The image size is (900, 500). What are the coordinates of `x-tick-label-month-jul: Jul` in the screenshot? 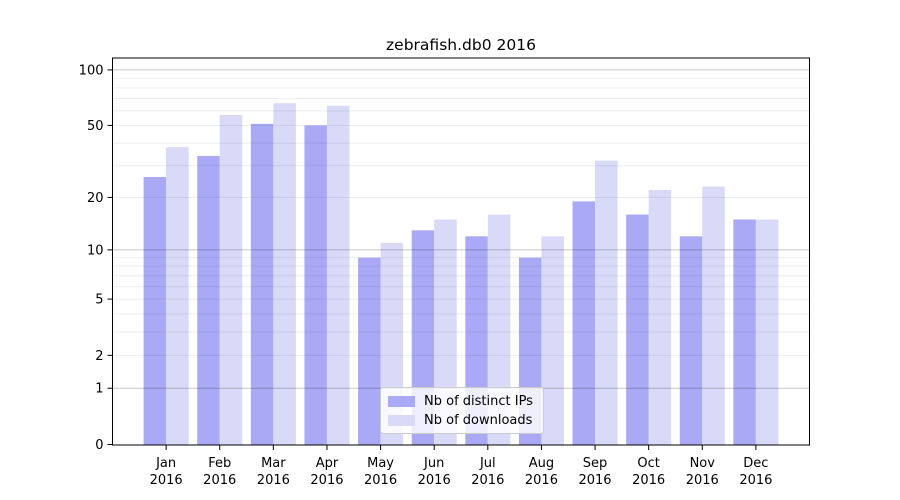 It's located at (487, 463).